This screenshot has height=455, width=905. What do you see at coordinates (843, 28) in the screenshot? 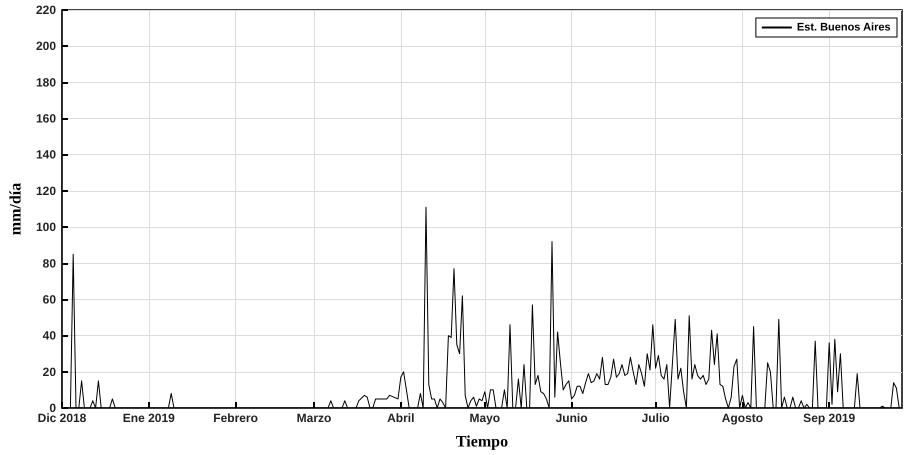
I see `legend-label: Est. Buenos Aires` at bounding box center [843, 28].